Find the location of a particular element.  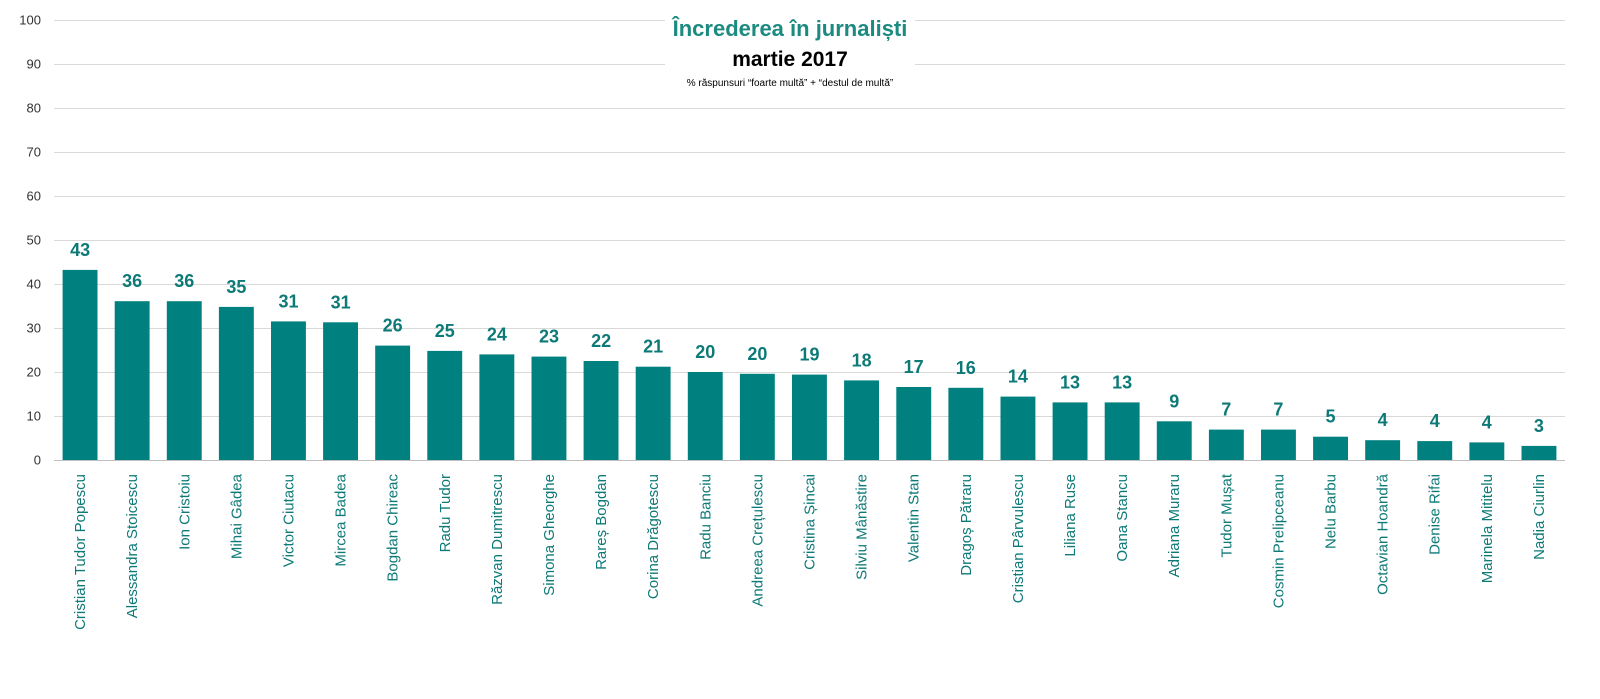

x-tick-label-16: Valentin Stan is located at coordinates (914, 518).